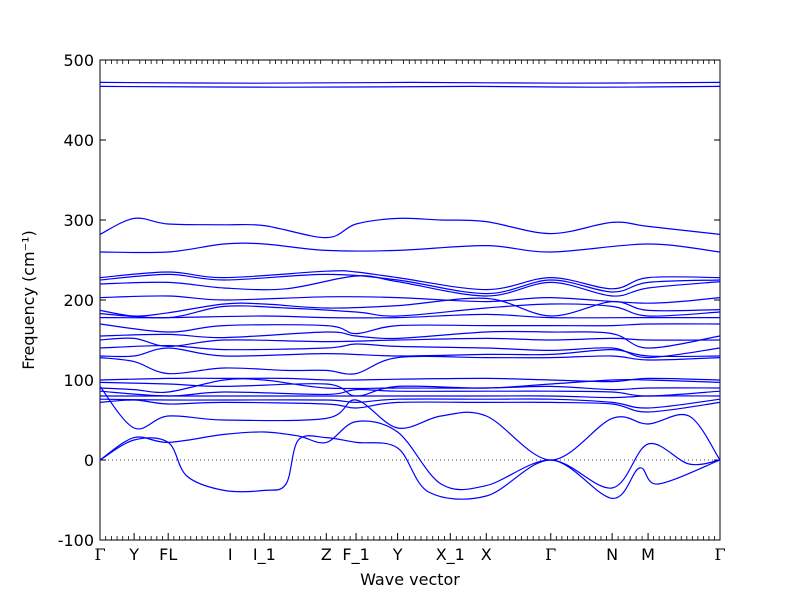 This screenshot has width=800, height=600. I want to click on high-symmetry-label: X, so click(486, 554).